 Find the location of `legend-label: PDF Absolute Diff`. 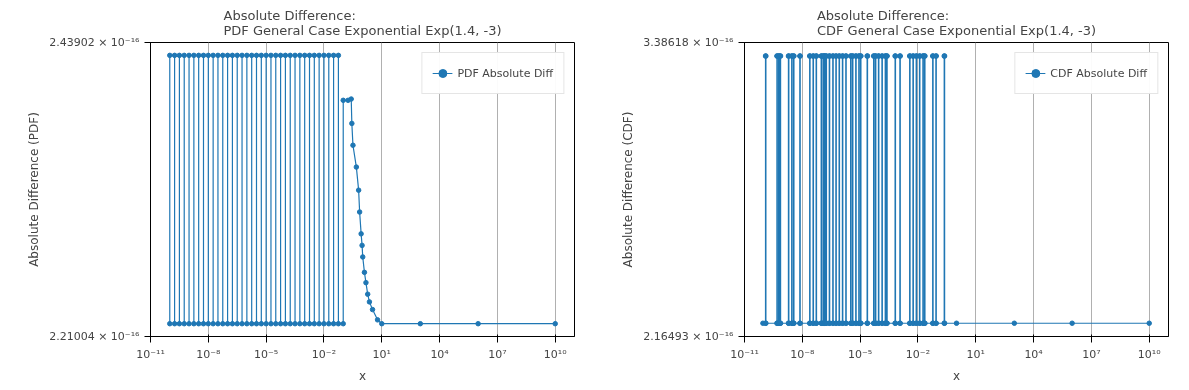

legend-label: PDF Absolute Diff is located at coordinates (505, 73).